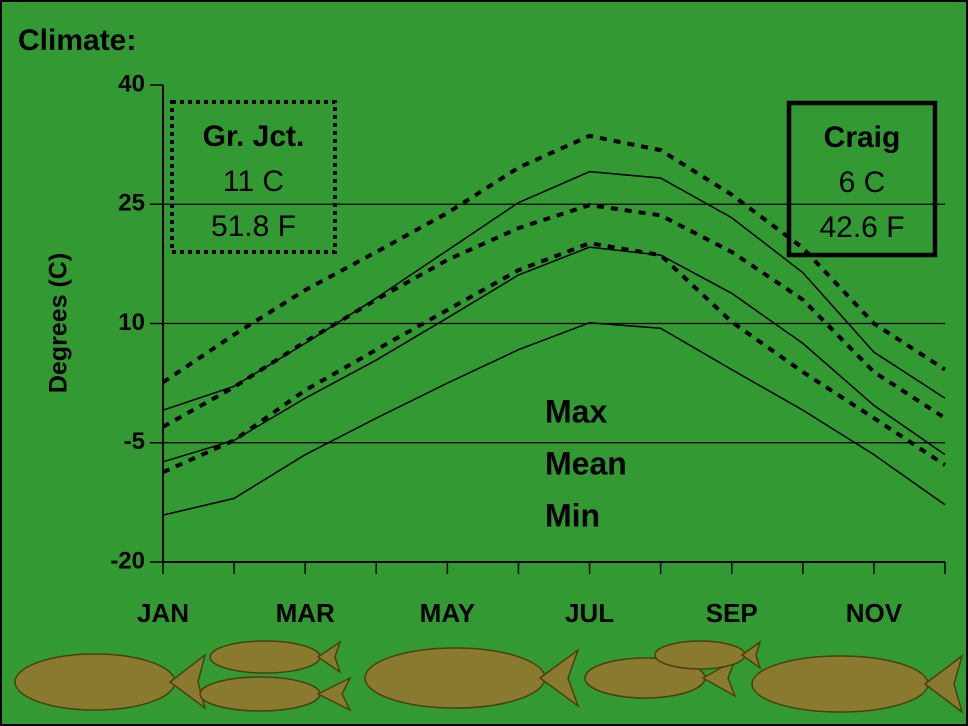  What do you see at coordinates (131, 203) in the screenshot?
I see `y-tick-label: 25` at bounding box center [131, 203].